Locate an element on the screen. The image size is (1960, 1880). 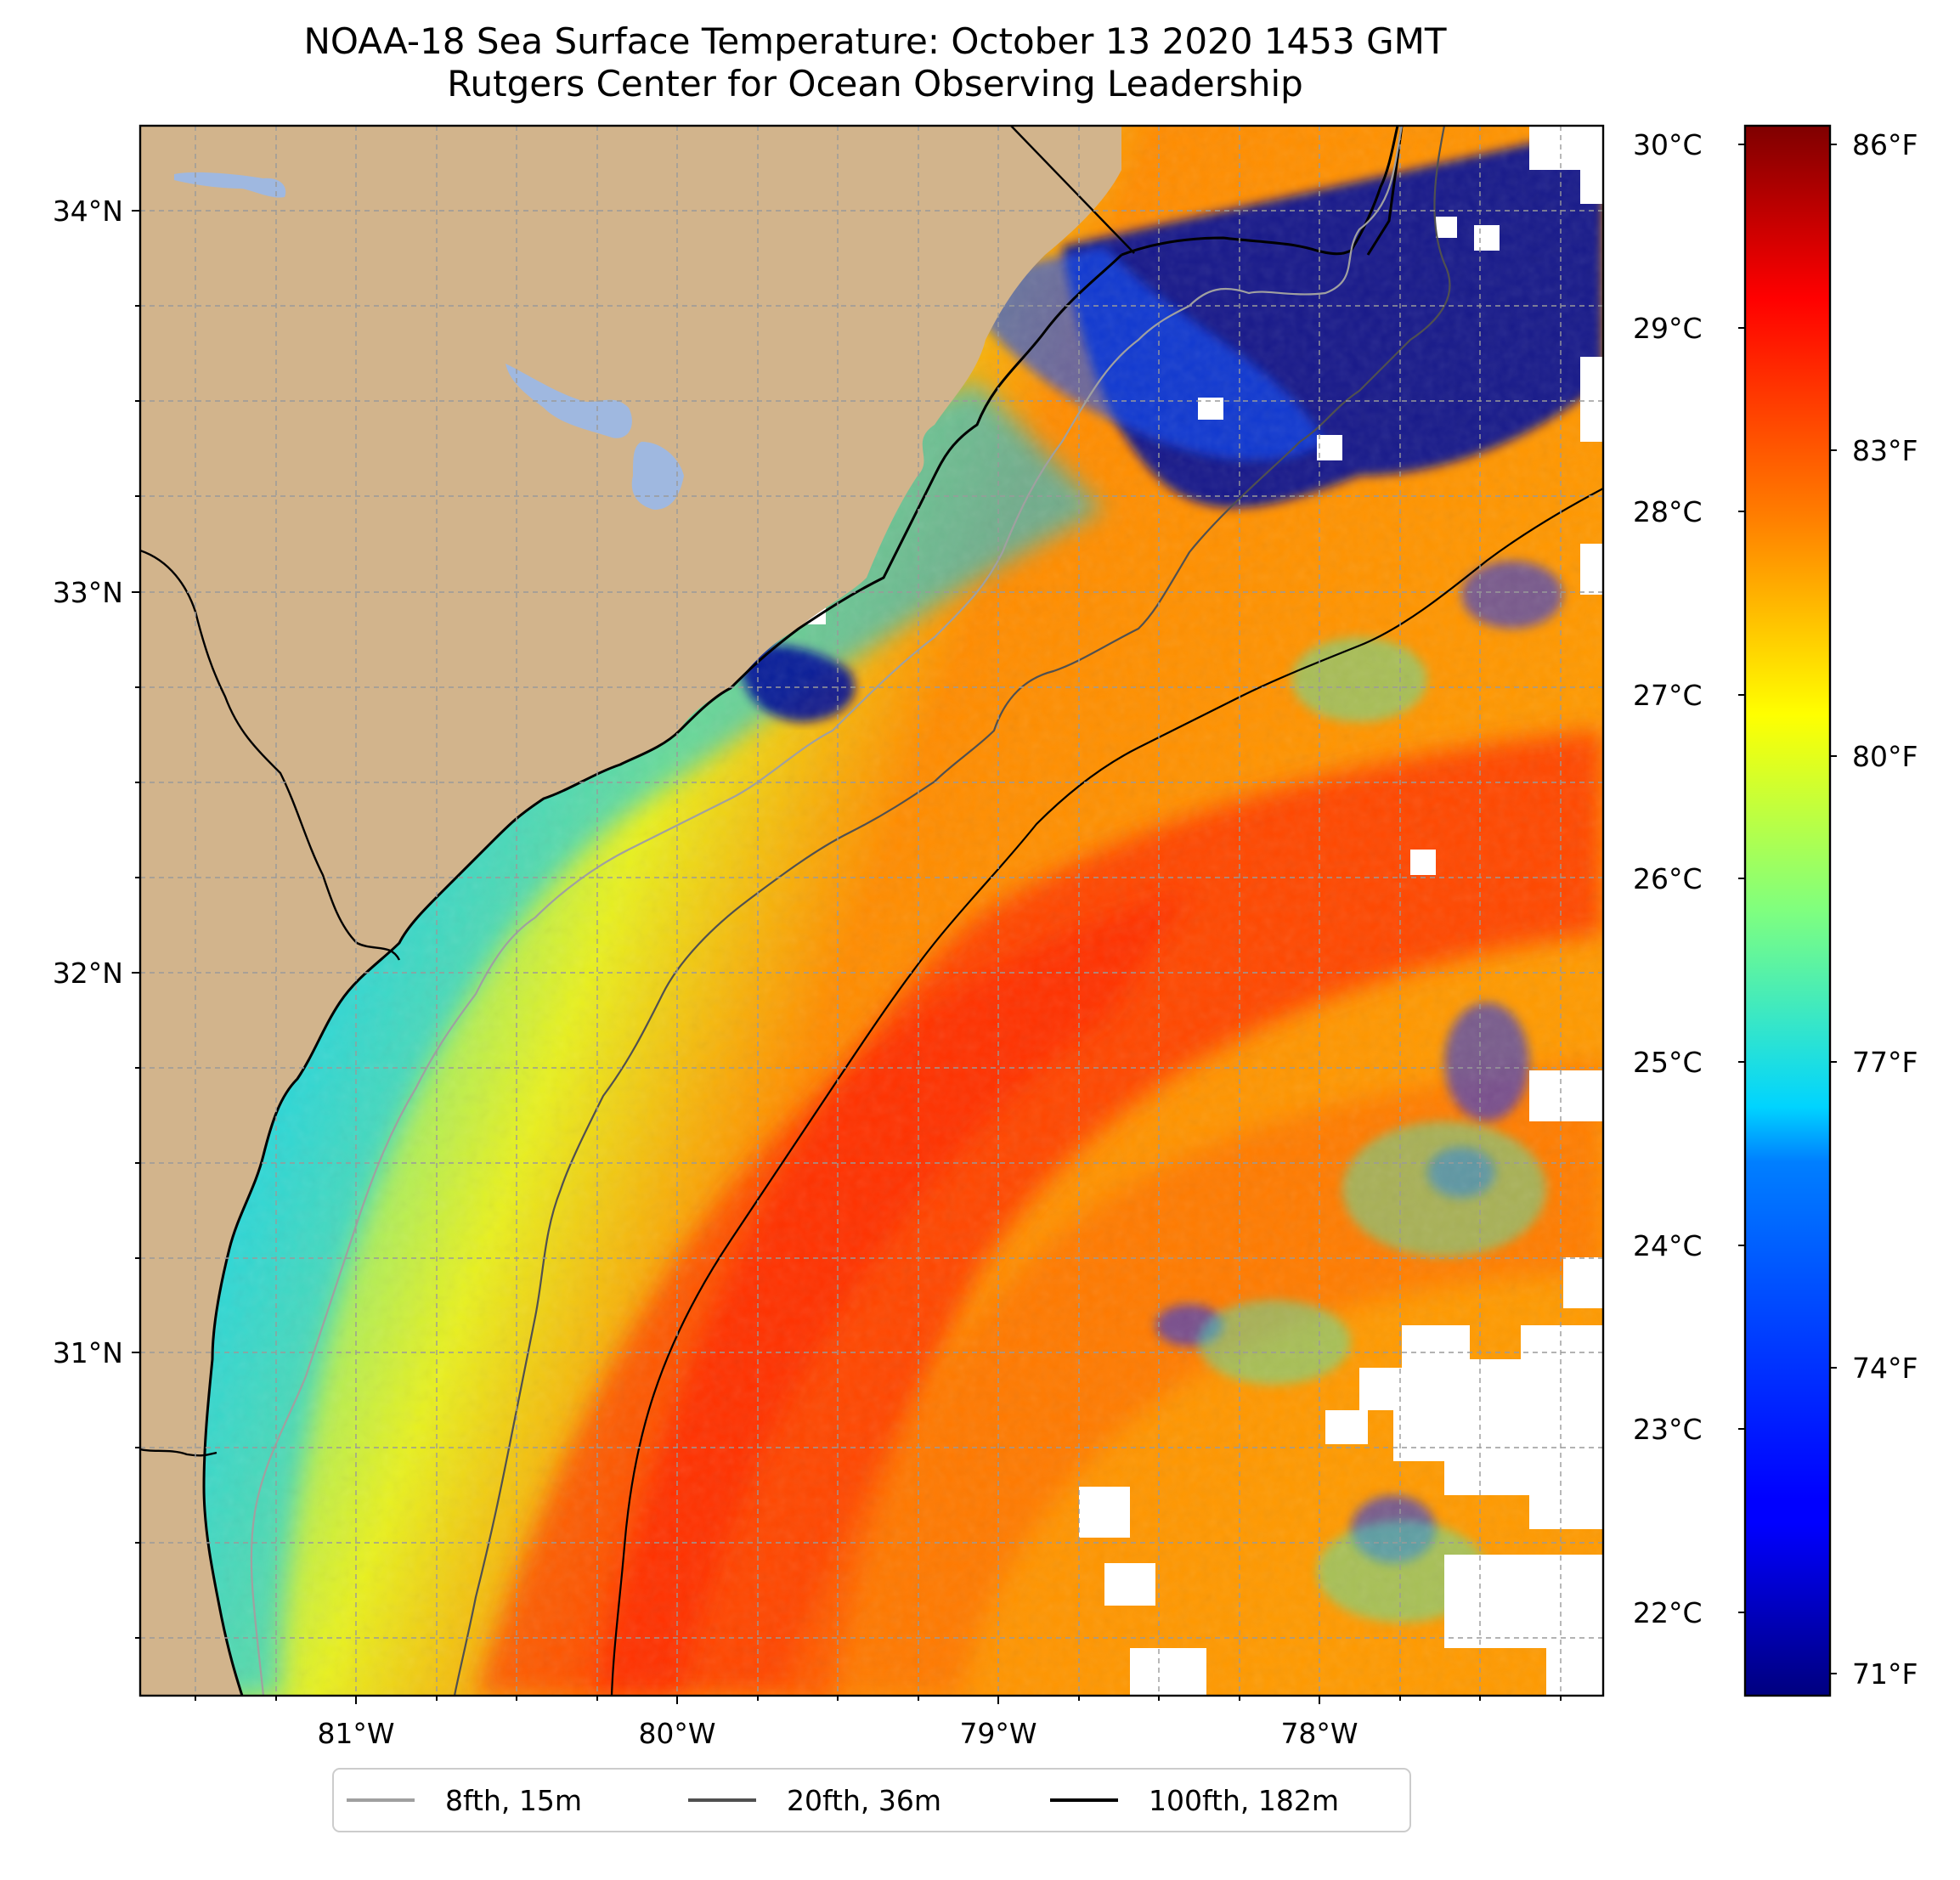
lake-moultrie-icon is located at coordinates (658, 476).